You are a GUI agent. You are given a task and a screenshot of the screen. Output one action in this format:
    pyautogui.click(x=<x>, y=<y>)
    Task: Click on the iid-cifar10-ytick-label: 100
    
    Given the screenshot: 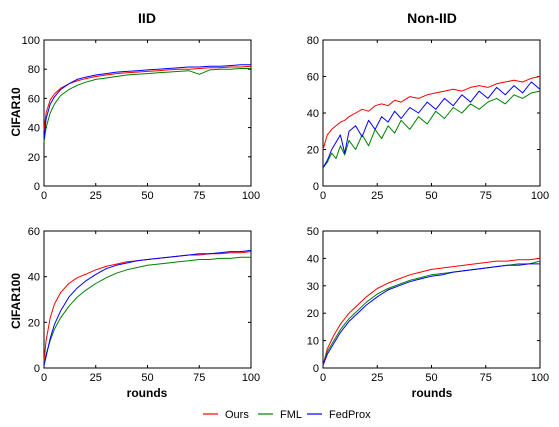 What is the action you would take?
    pyautogui.click(x=31, y=41)
    